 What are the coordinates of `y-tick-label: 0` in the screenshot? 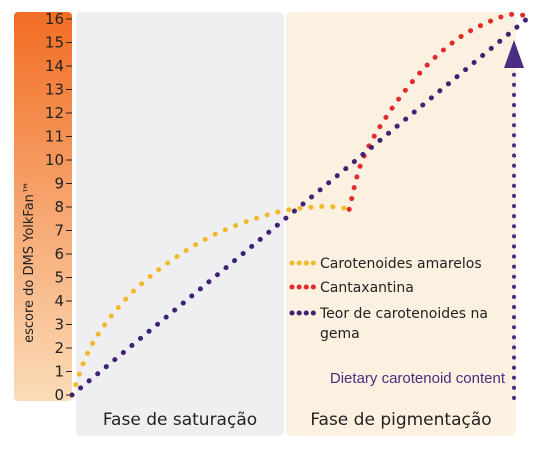 It's located at (59, 395).